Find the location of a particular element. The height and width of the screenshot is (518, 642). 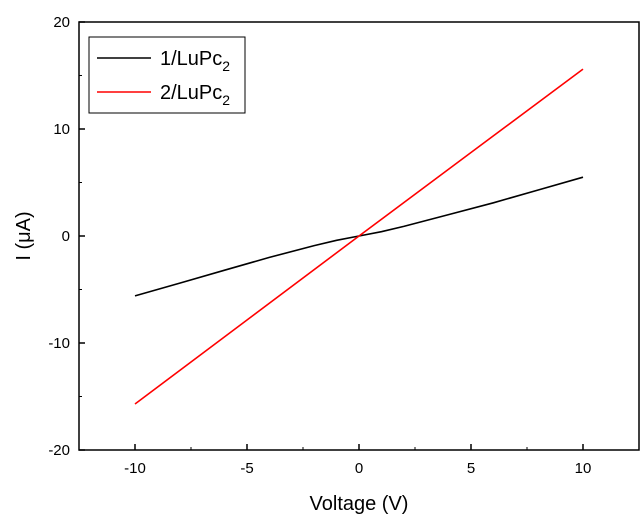

y-tick-label: 0 is located at coordinates (66, 236).